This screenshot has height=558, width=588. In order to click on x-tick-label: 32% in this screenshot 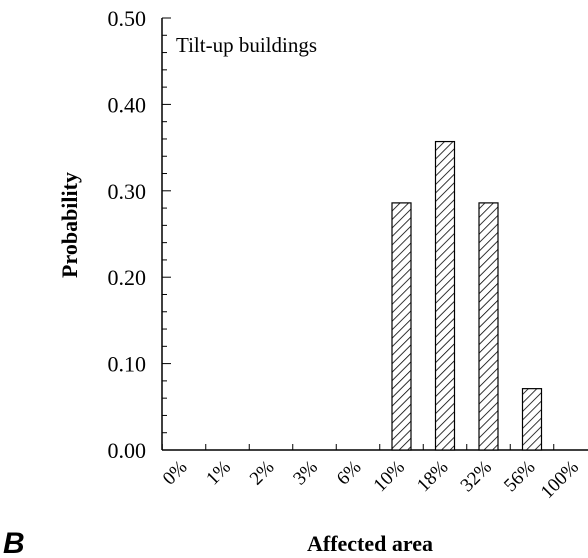, I will do `click(477, 477)`.